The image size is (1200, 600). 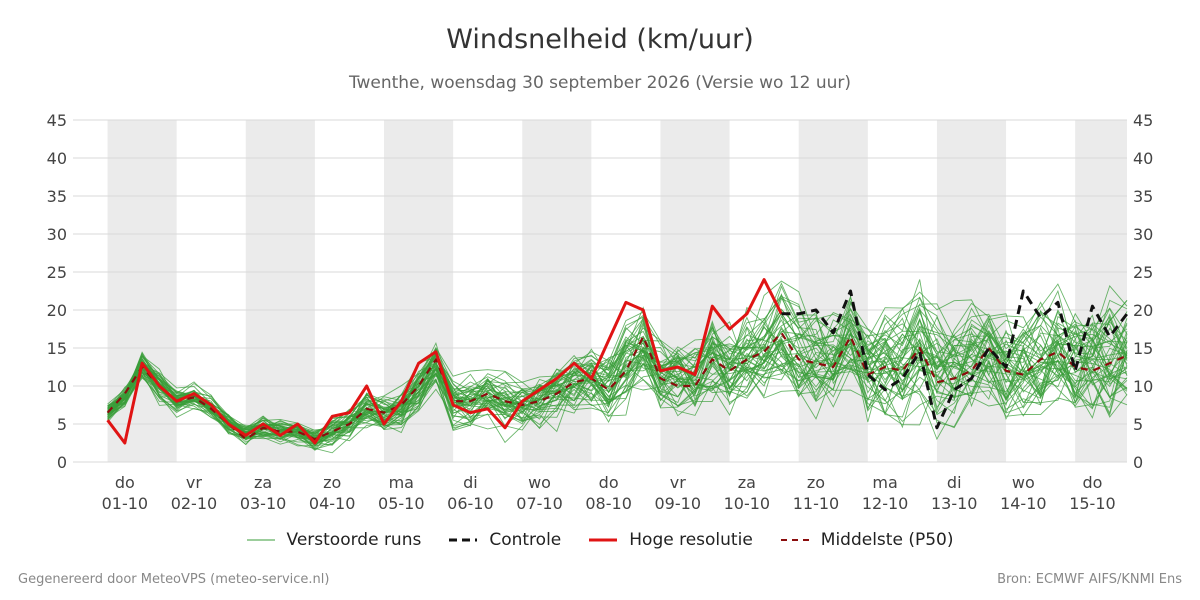 I want to click on y-axis-left: 0 5 10 15 20 25 30 35 40 45, so click(x=57, y=291).